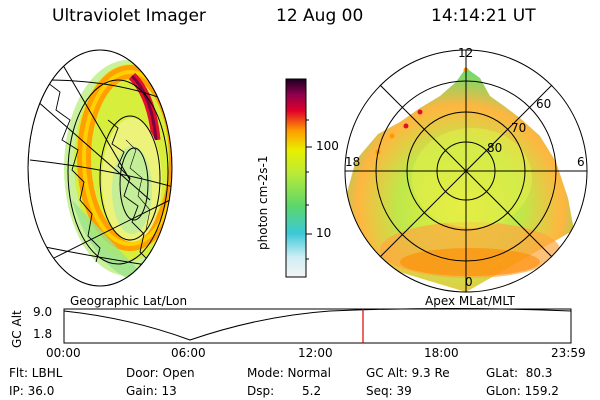 This screenshot has width=600, height=400. I want to click on altitude-xtick-2359: 23:59, so click(568, 353).